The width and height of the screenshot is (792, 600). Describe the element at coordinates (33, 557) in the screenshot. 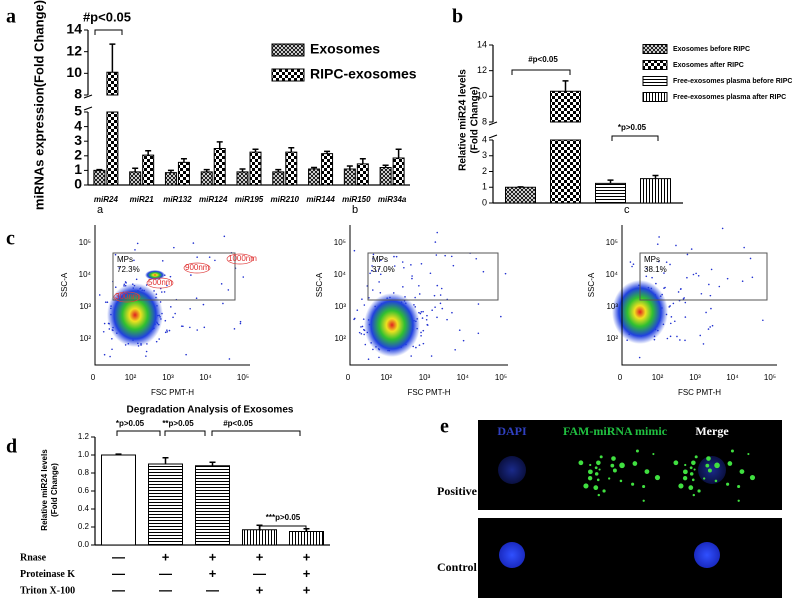

I see `treatment-label: Rnase` at that location.